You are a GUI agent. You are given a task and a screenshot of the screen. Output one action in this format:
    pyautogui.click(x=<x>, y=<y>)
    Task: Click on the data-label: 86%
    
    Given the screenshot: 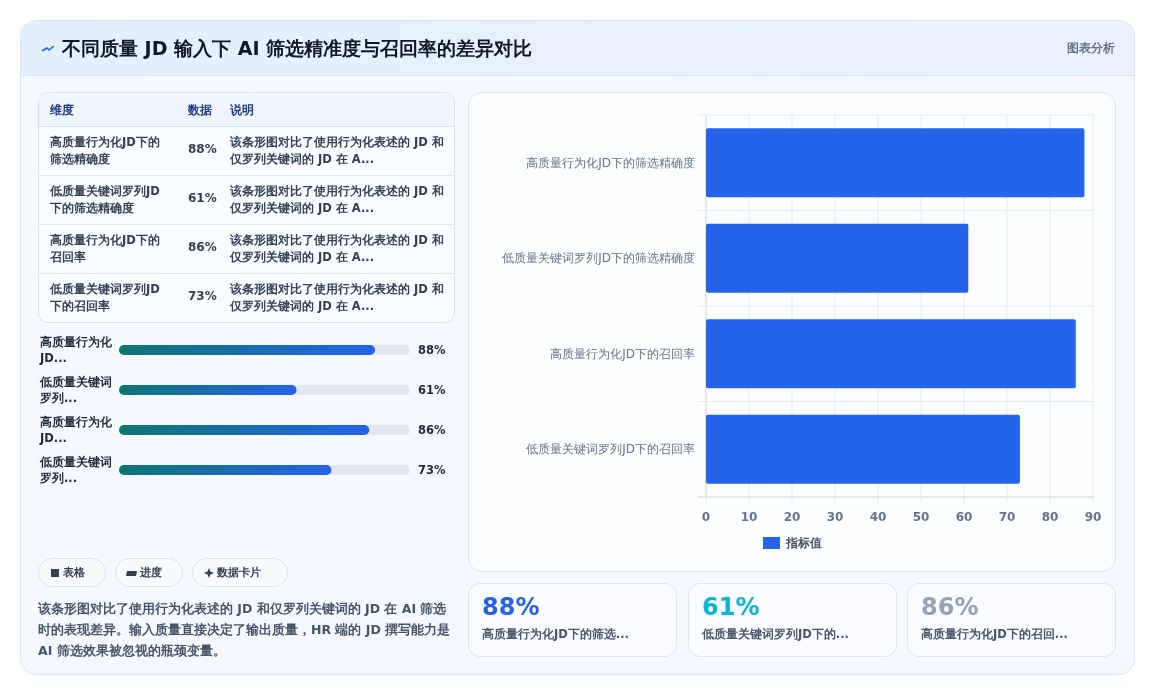 What is the action you would take?
    pyautogui.click(x=432, y=430)
    